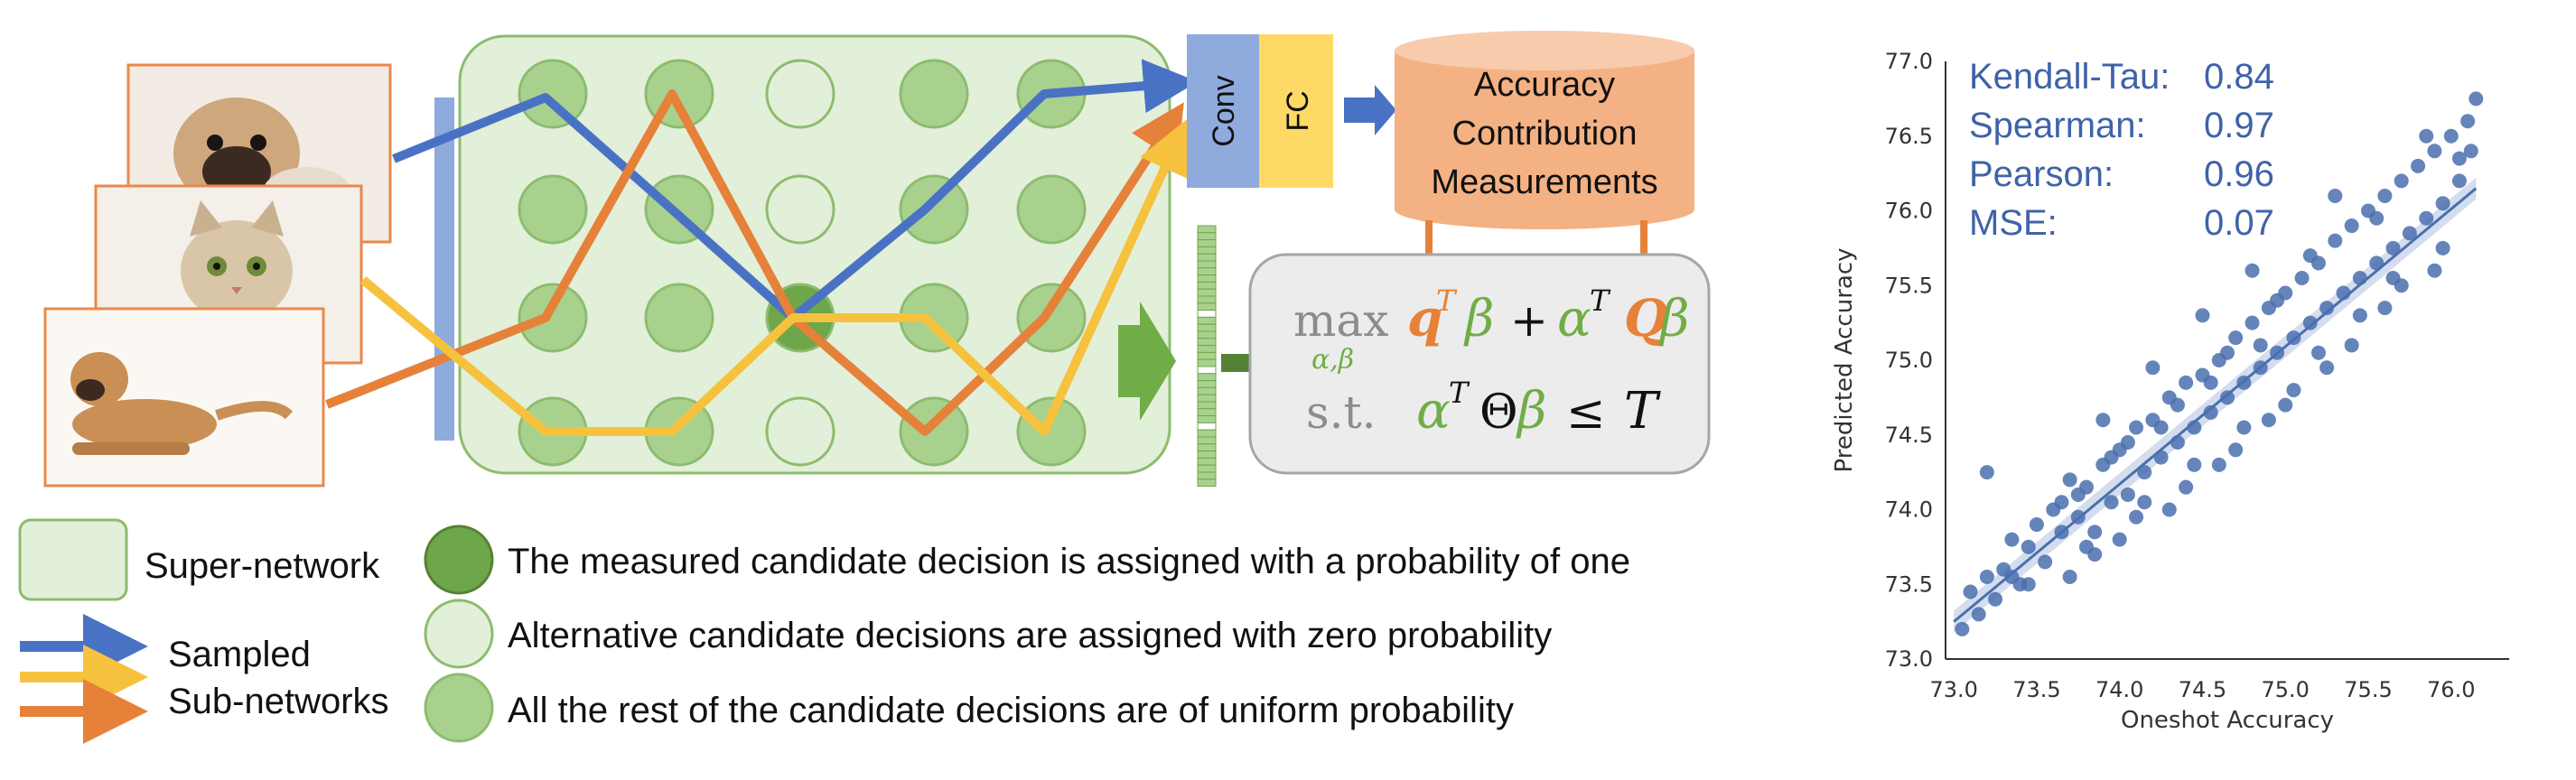 The height and width of the screenshot is (780, 2576). I want to click on eq-alphaT2: T, so click(1459, 393).